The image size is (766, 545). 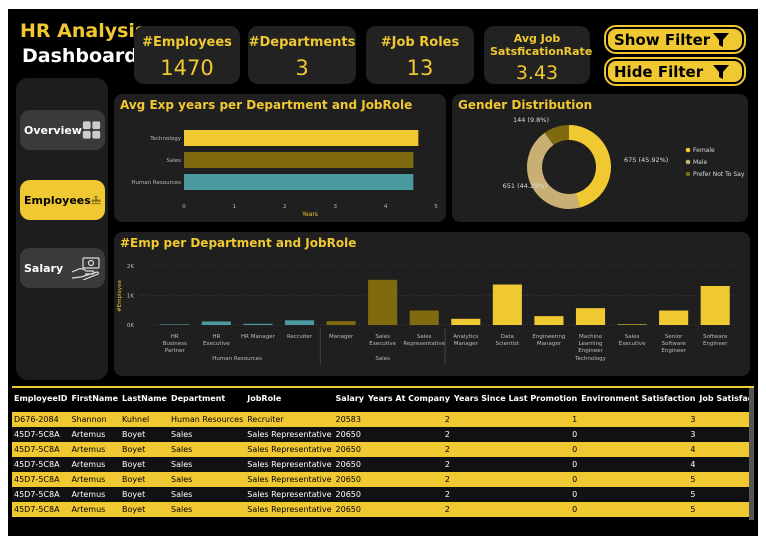 I want to click on nav-salary-button: Salary, so click(x=62, y=268).